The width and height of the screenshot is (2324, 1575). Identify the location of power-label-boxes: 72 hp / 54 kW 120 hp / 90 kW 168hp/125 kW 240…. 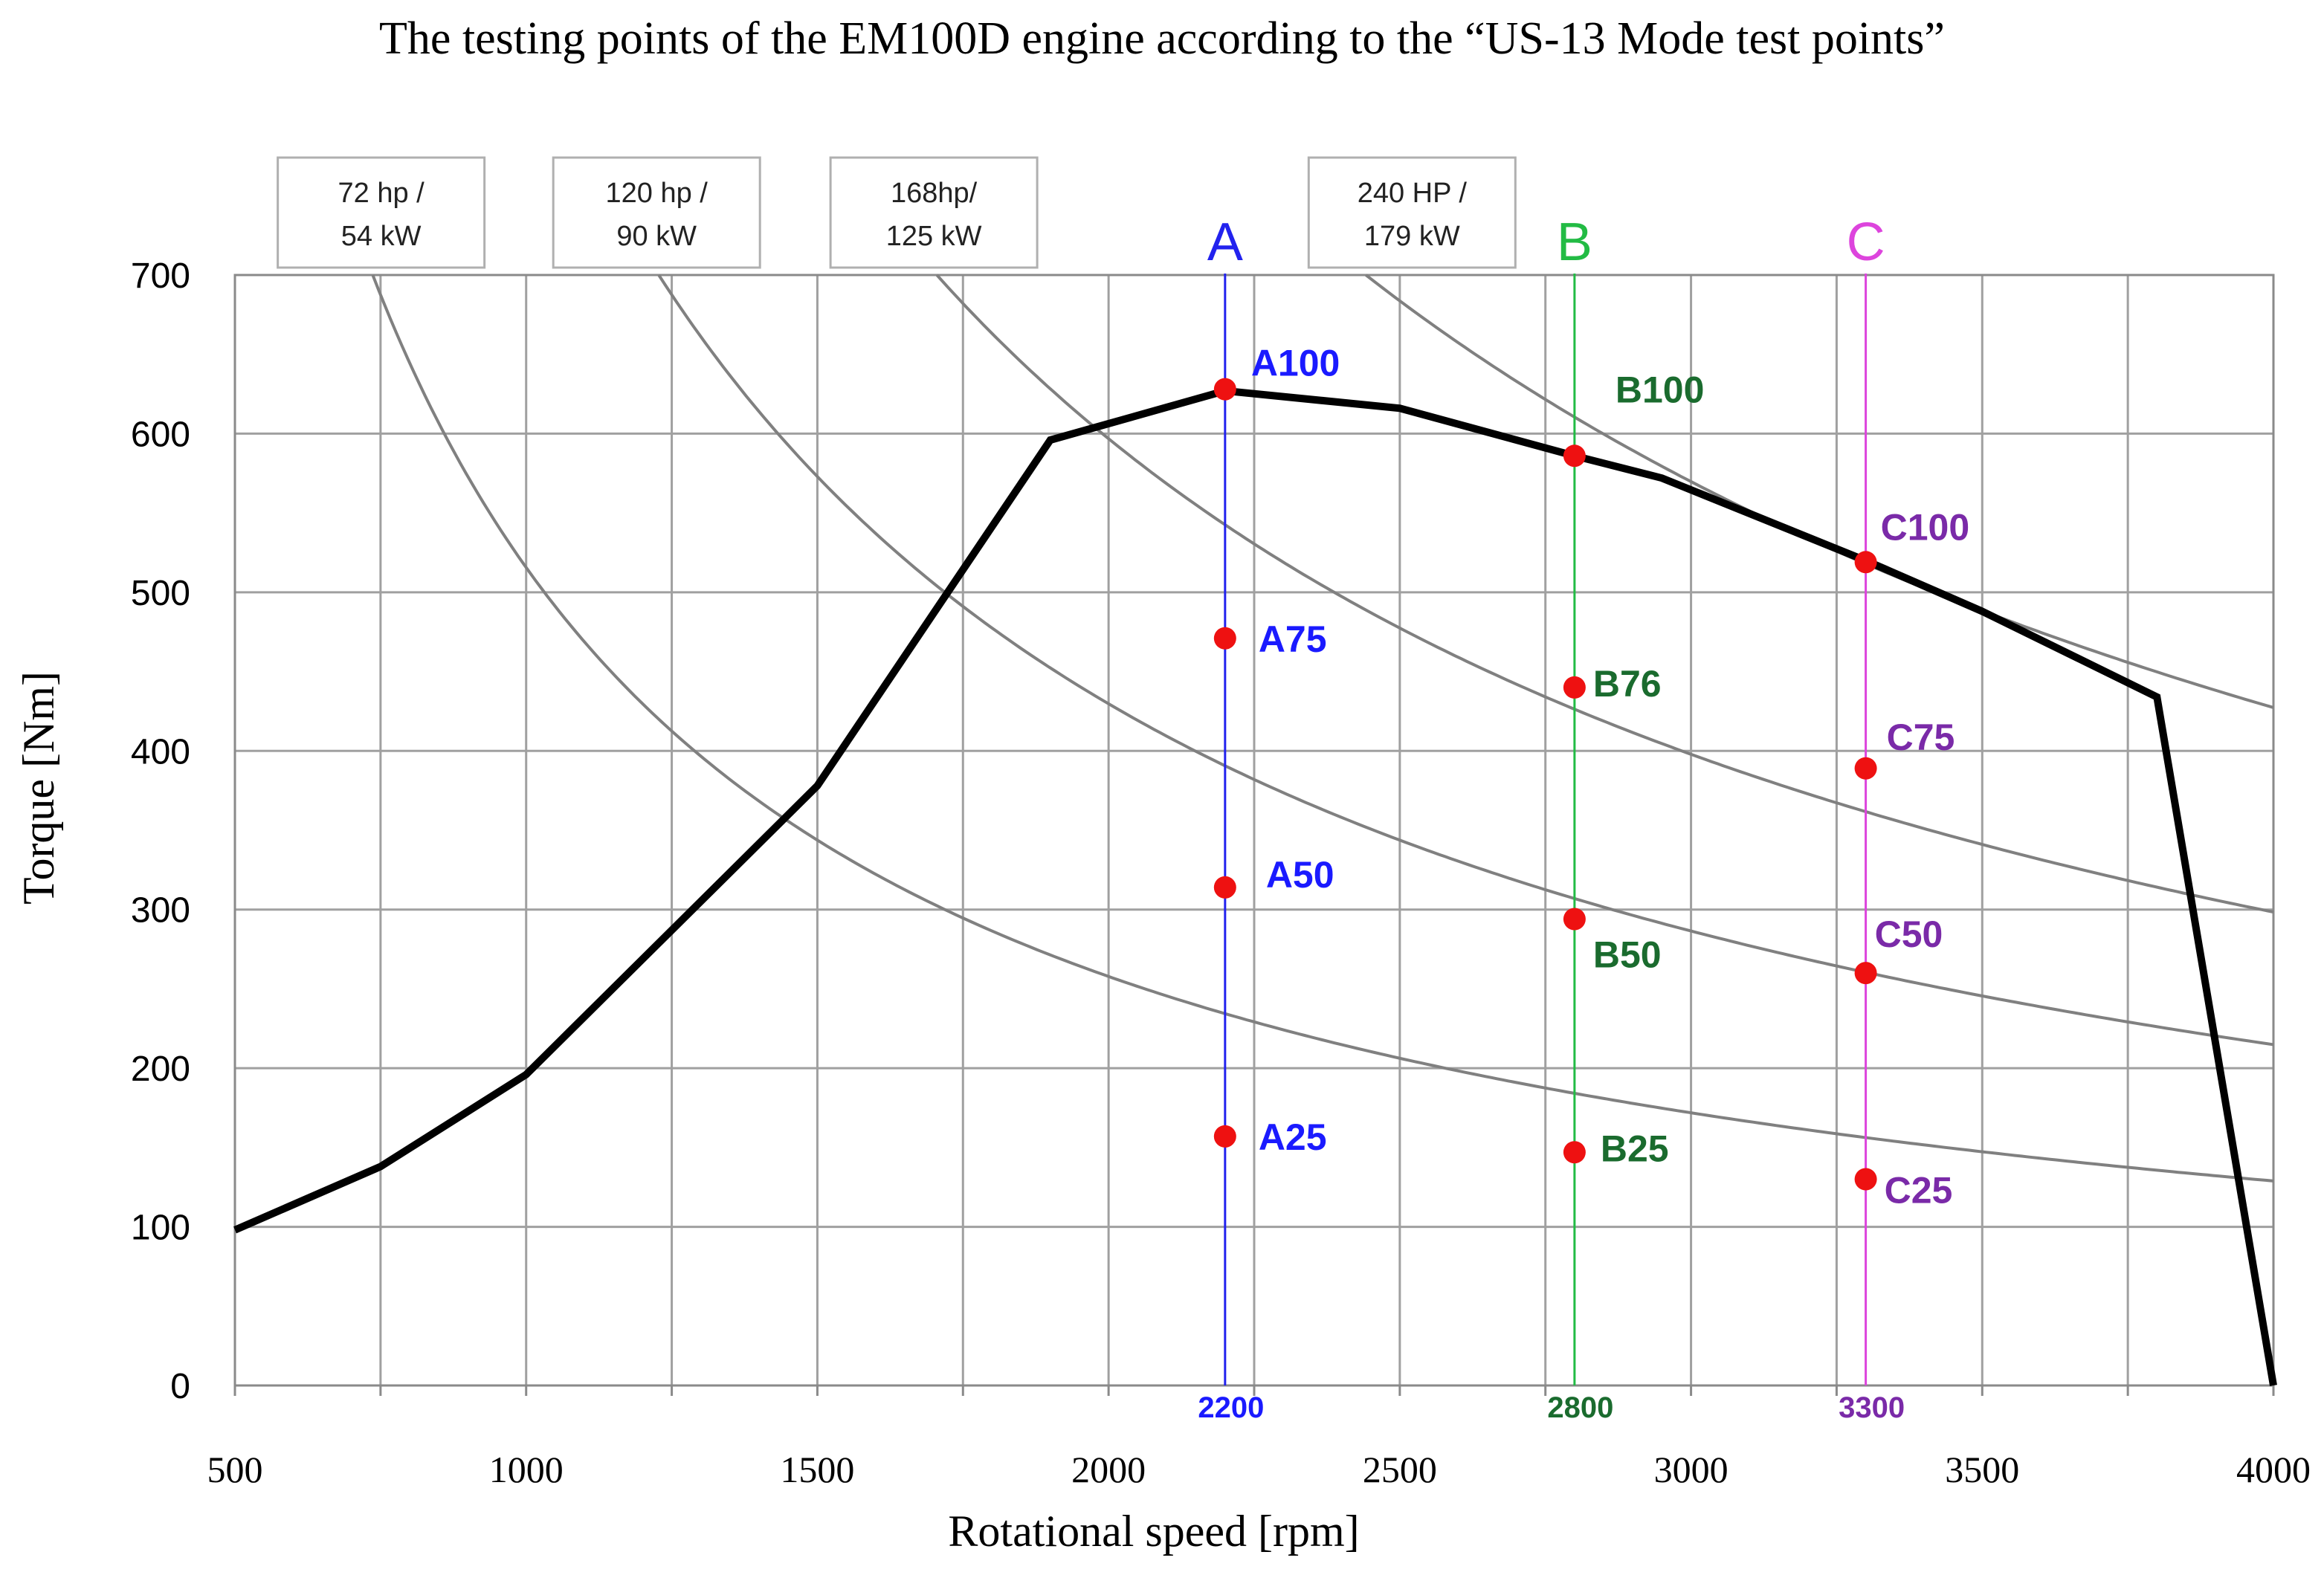
(897, 212).